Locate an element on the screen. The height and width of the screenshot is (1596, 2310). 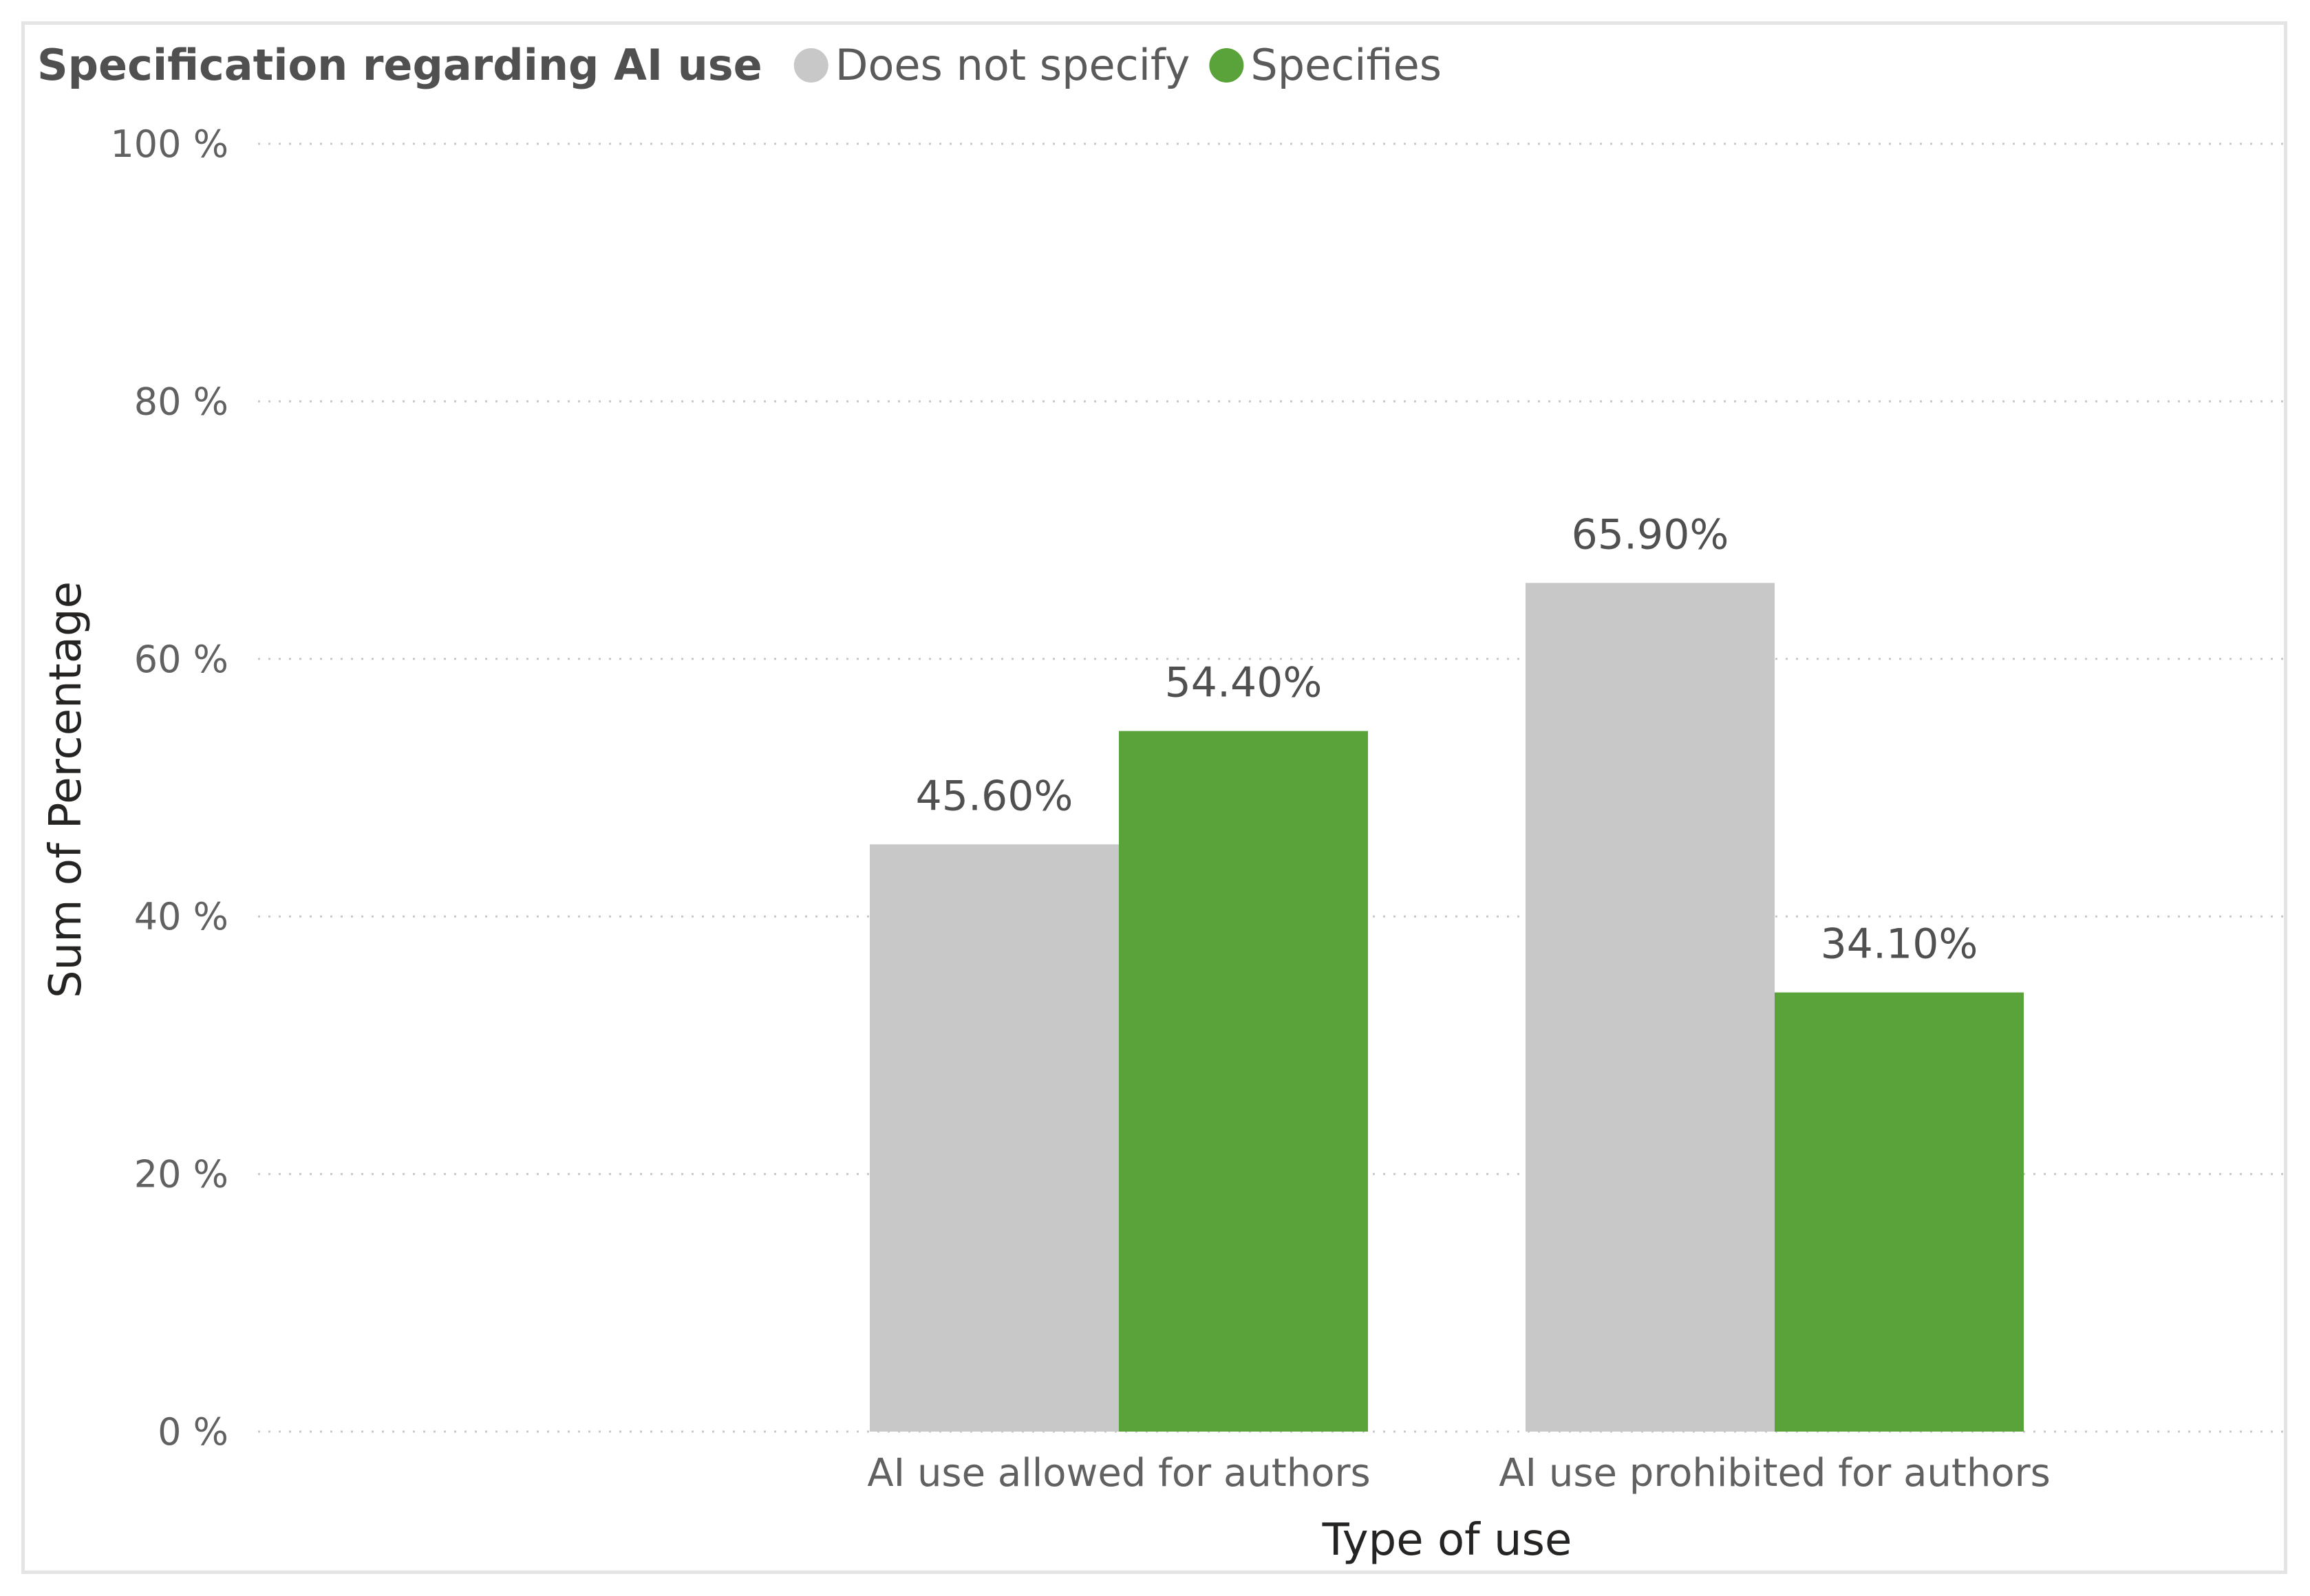
x-tick-label: AI use prohibited for authors is located at coordinates (1775, 1473).